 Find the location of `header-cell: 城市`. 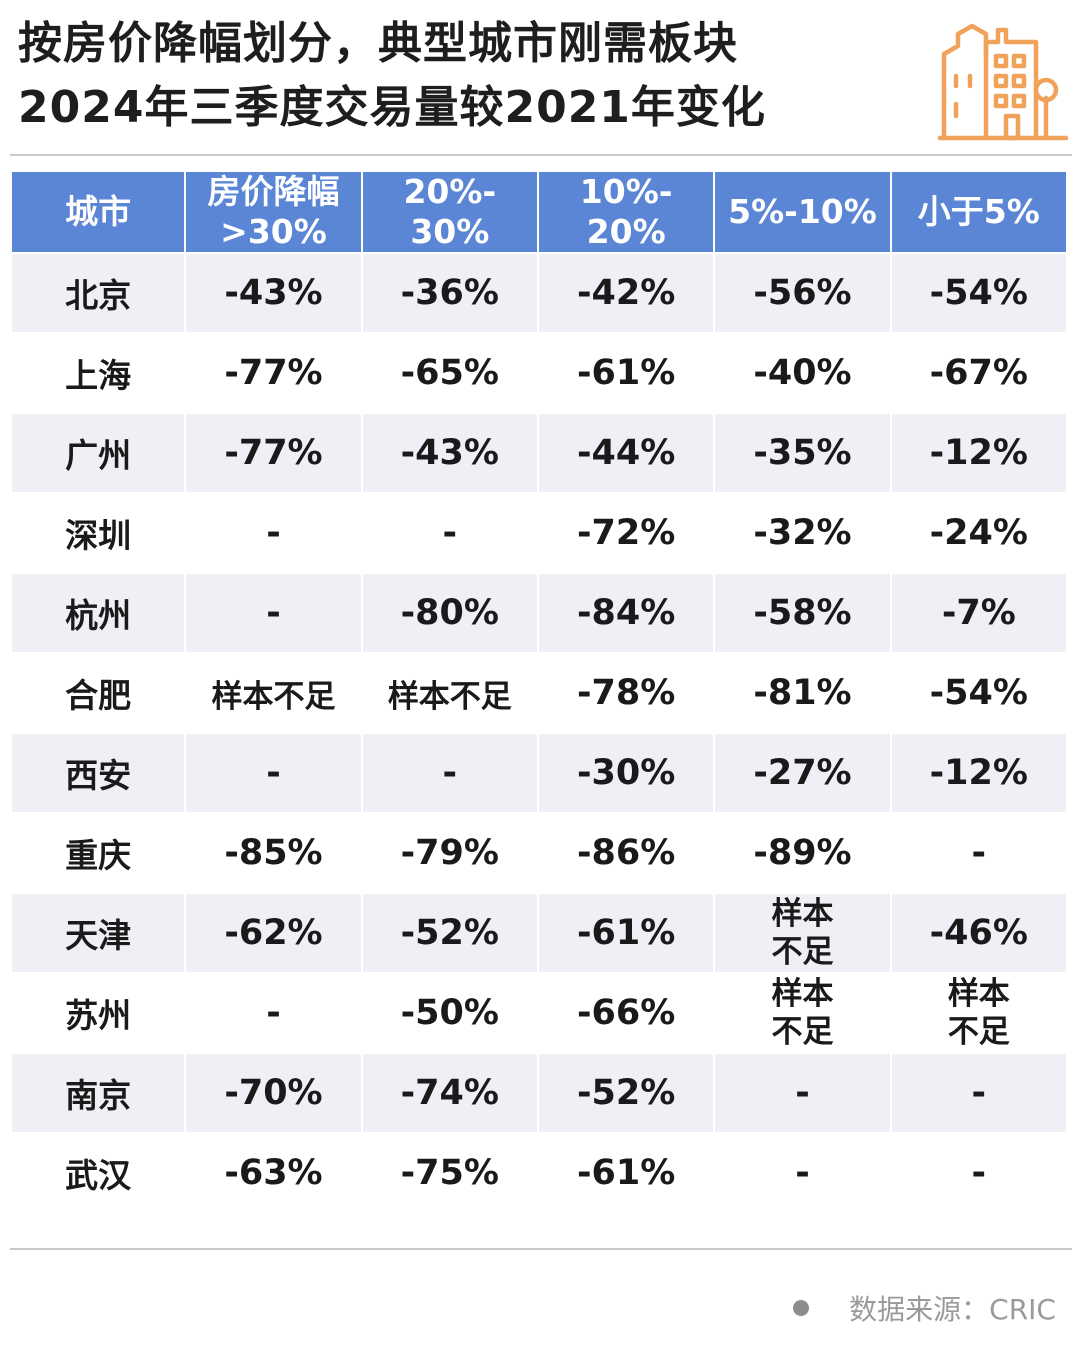

header-cell: 城市 is located at coordinates (98, 212).